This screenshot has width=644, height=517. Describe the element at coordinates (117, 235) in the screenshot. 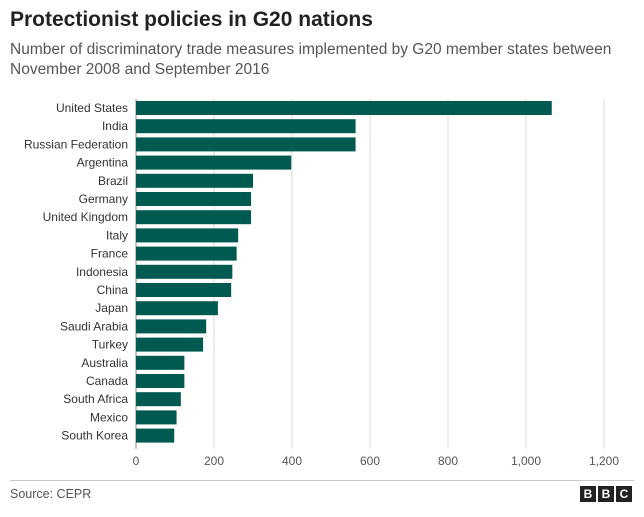

I see `category-label: Italy` at that location.